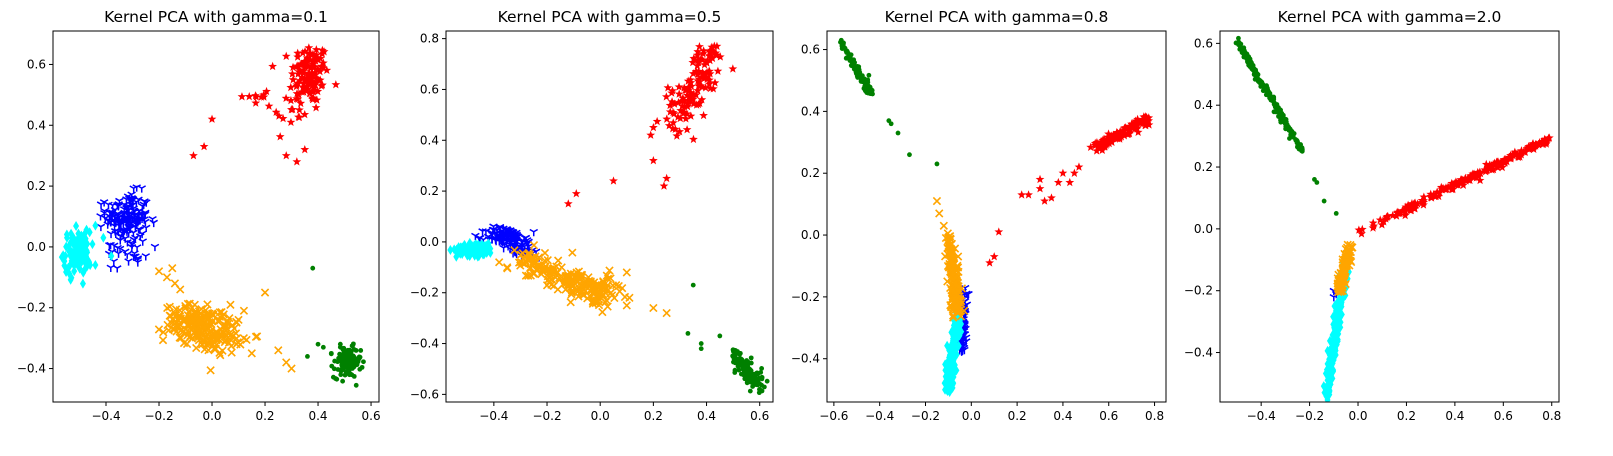  What do you see at coordinates (546, 416) in the screenshot?
I see `x-tick-label: −0.2` at bounding box center [546, 416].